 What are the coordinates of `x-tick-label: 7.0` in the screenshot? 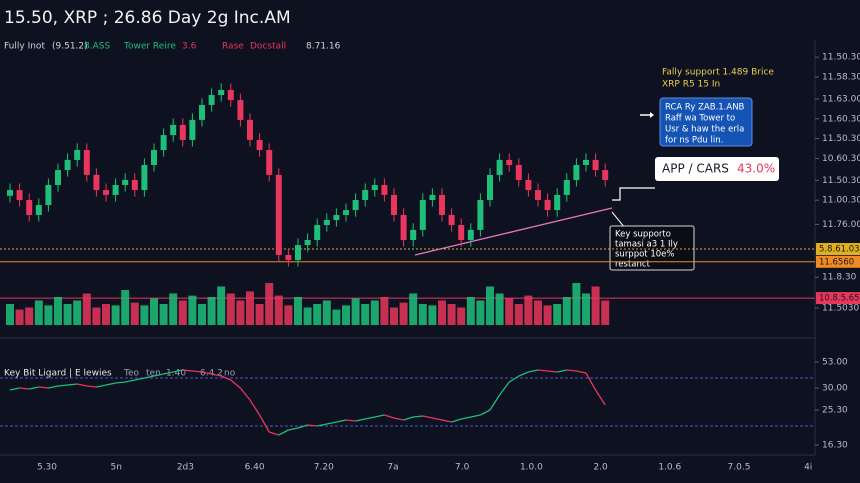 It's located at (462, 468).